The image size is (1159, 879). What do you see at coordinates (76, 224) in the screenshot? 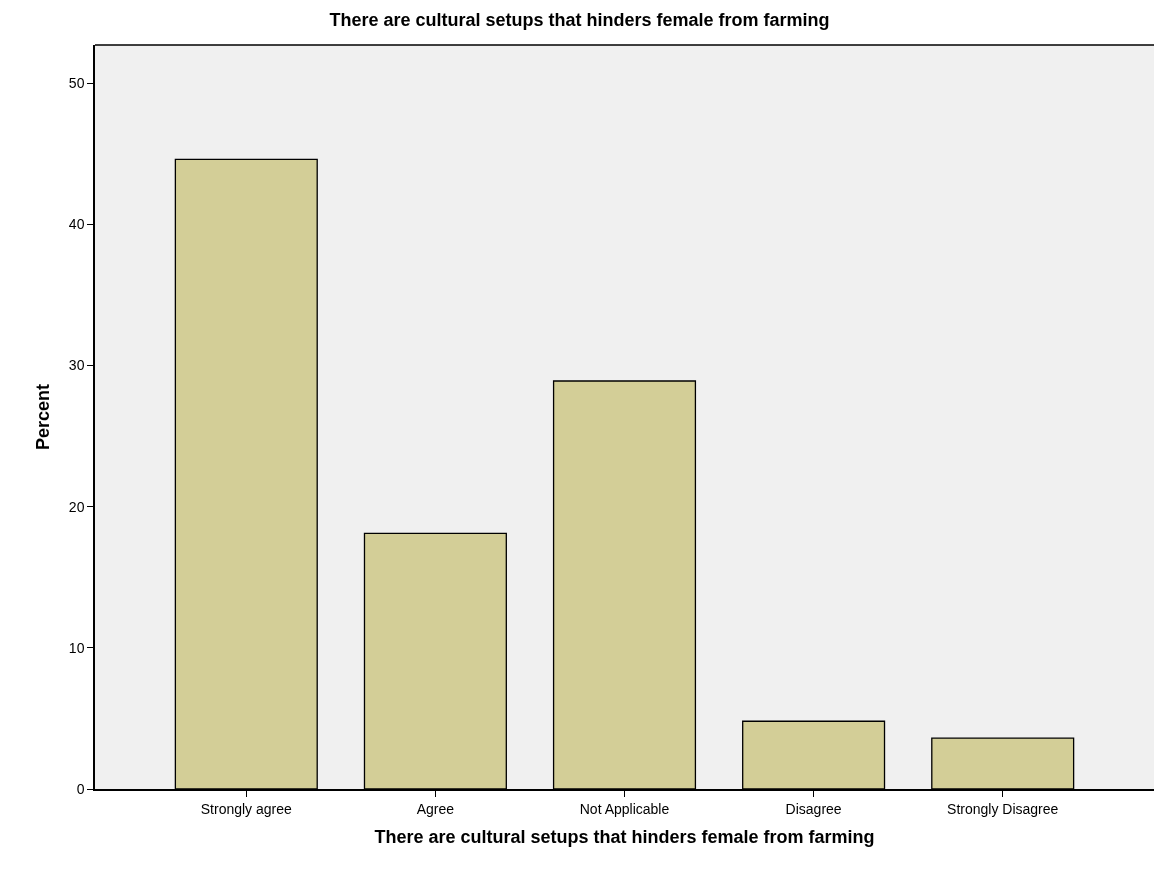
I see `y-tick-label: 40` at bounding box center [76, 224].